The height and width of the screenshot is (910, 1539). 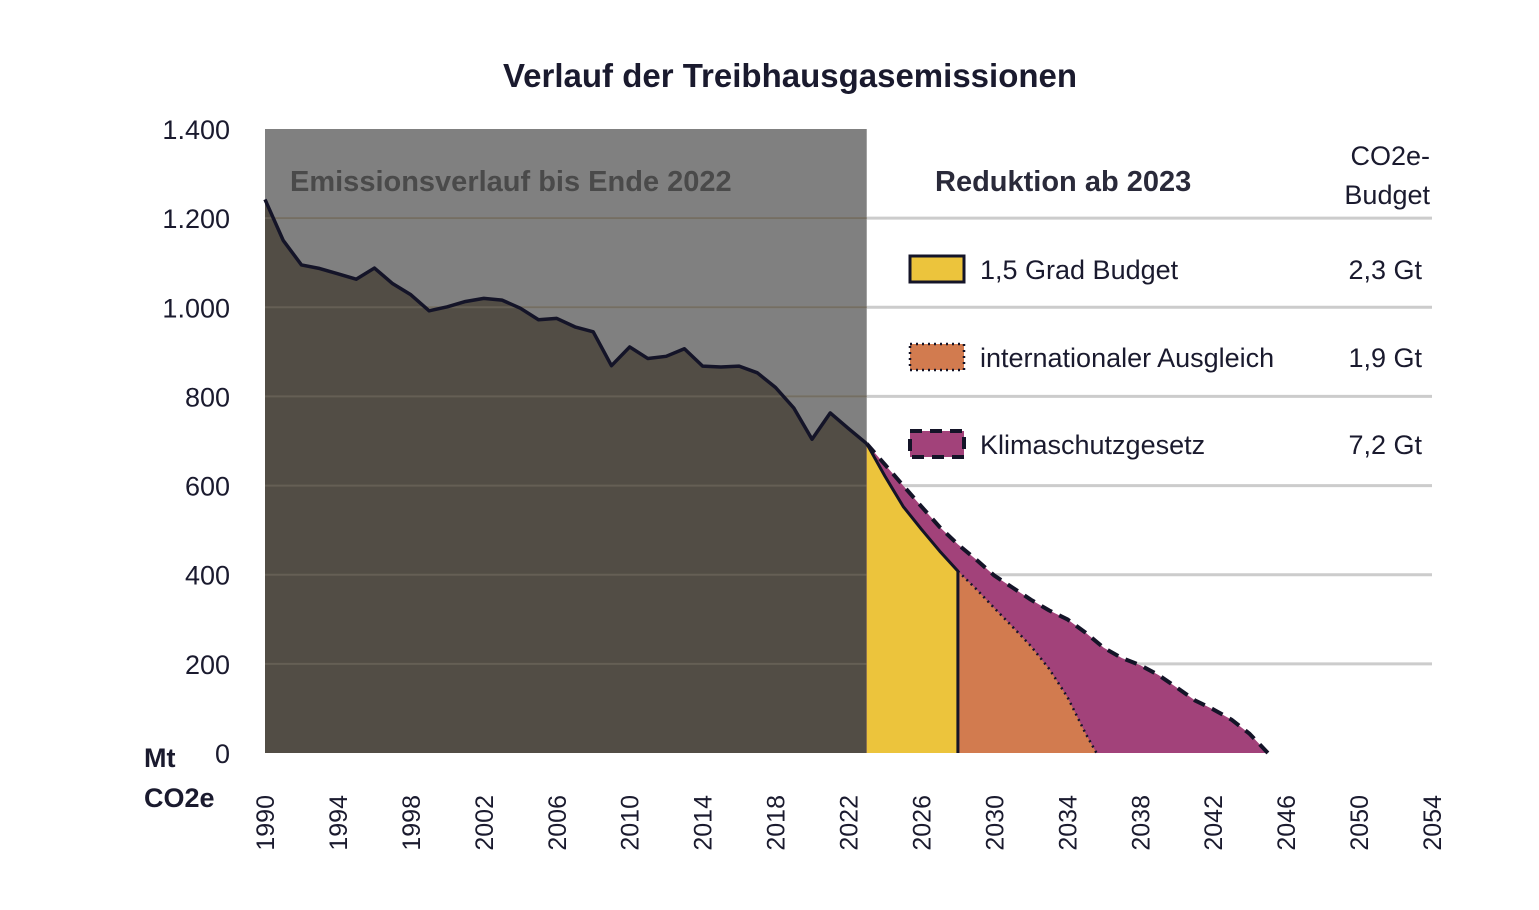 I want to click on historic-line, so click(x=565, y=322).